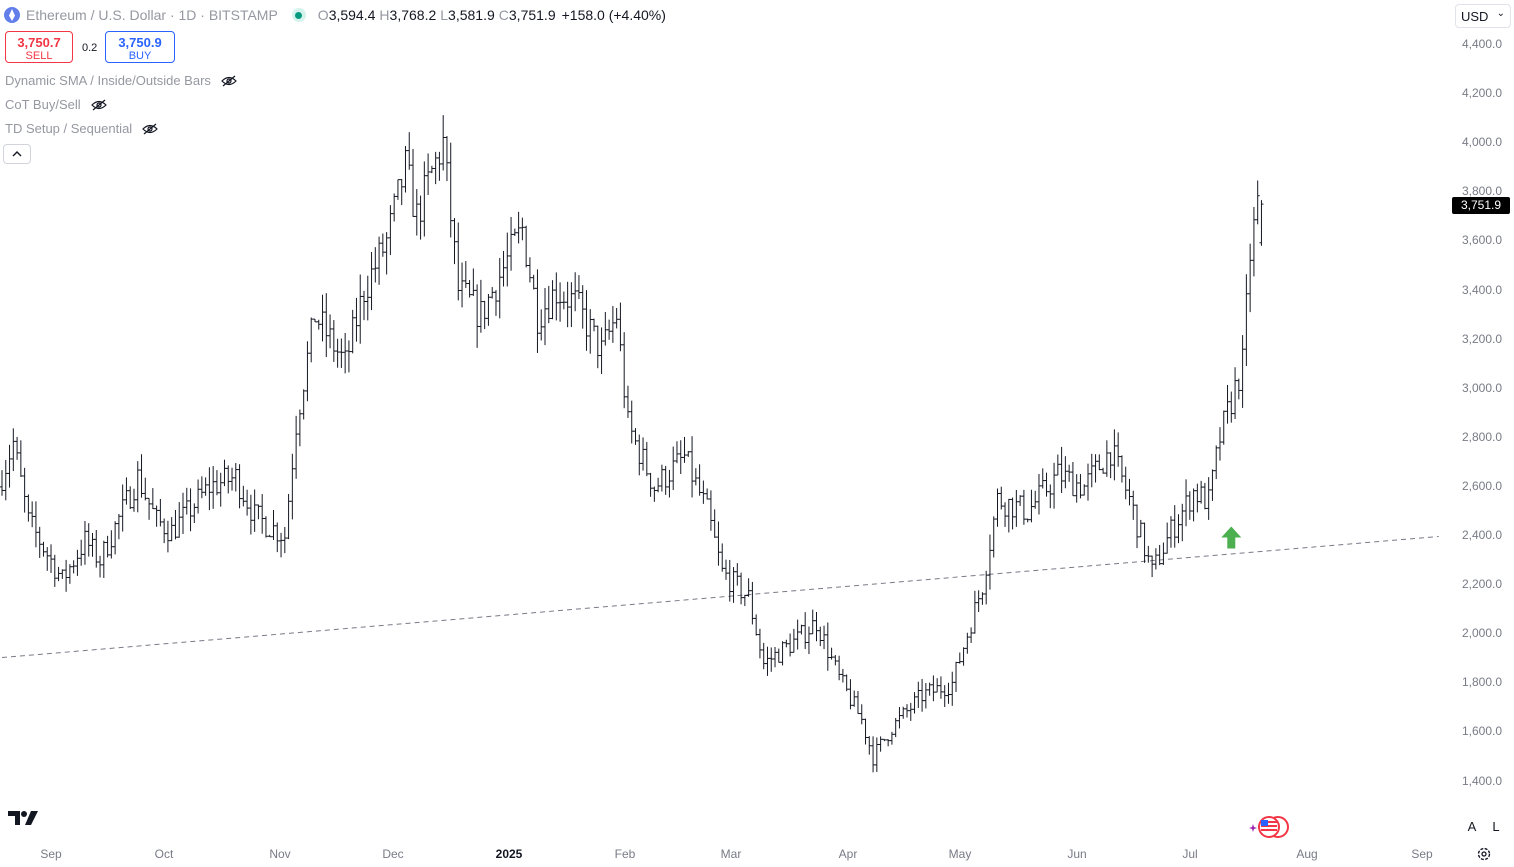 The height and width of the screenshot is (867, 1514). I want to click on price-axis-label: 2,200.0, so click(1482, 584).